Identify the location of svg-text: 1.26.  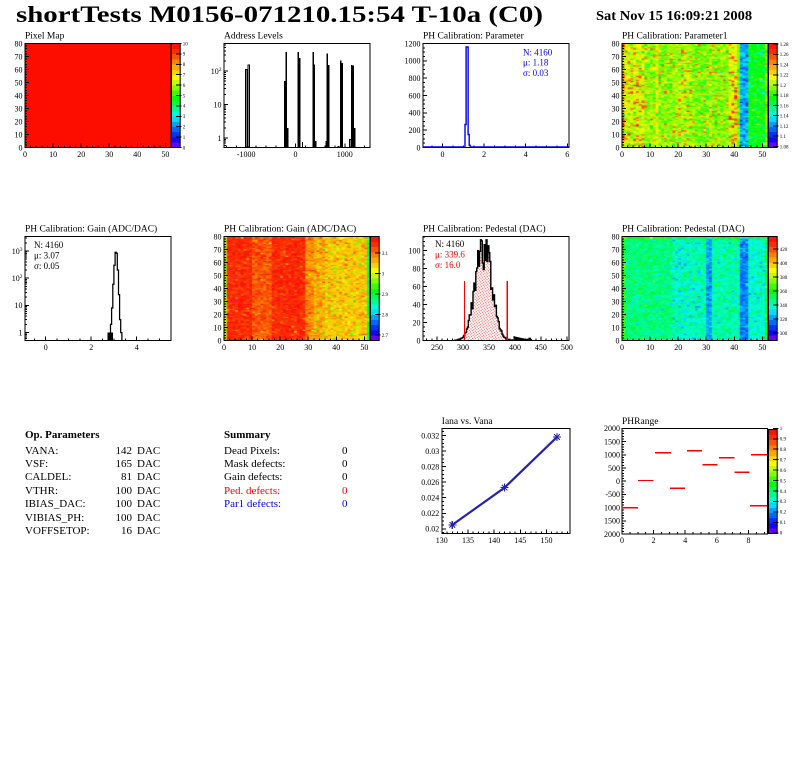
(784, 55).